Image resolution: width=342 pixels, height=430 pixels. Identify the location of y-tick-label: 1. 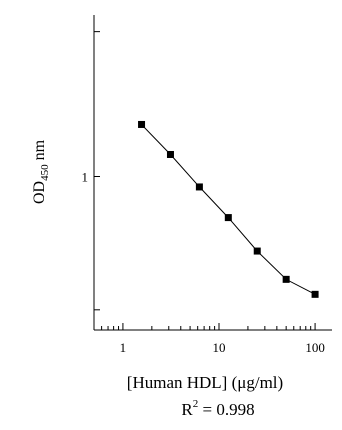
(85, 177).